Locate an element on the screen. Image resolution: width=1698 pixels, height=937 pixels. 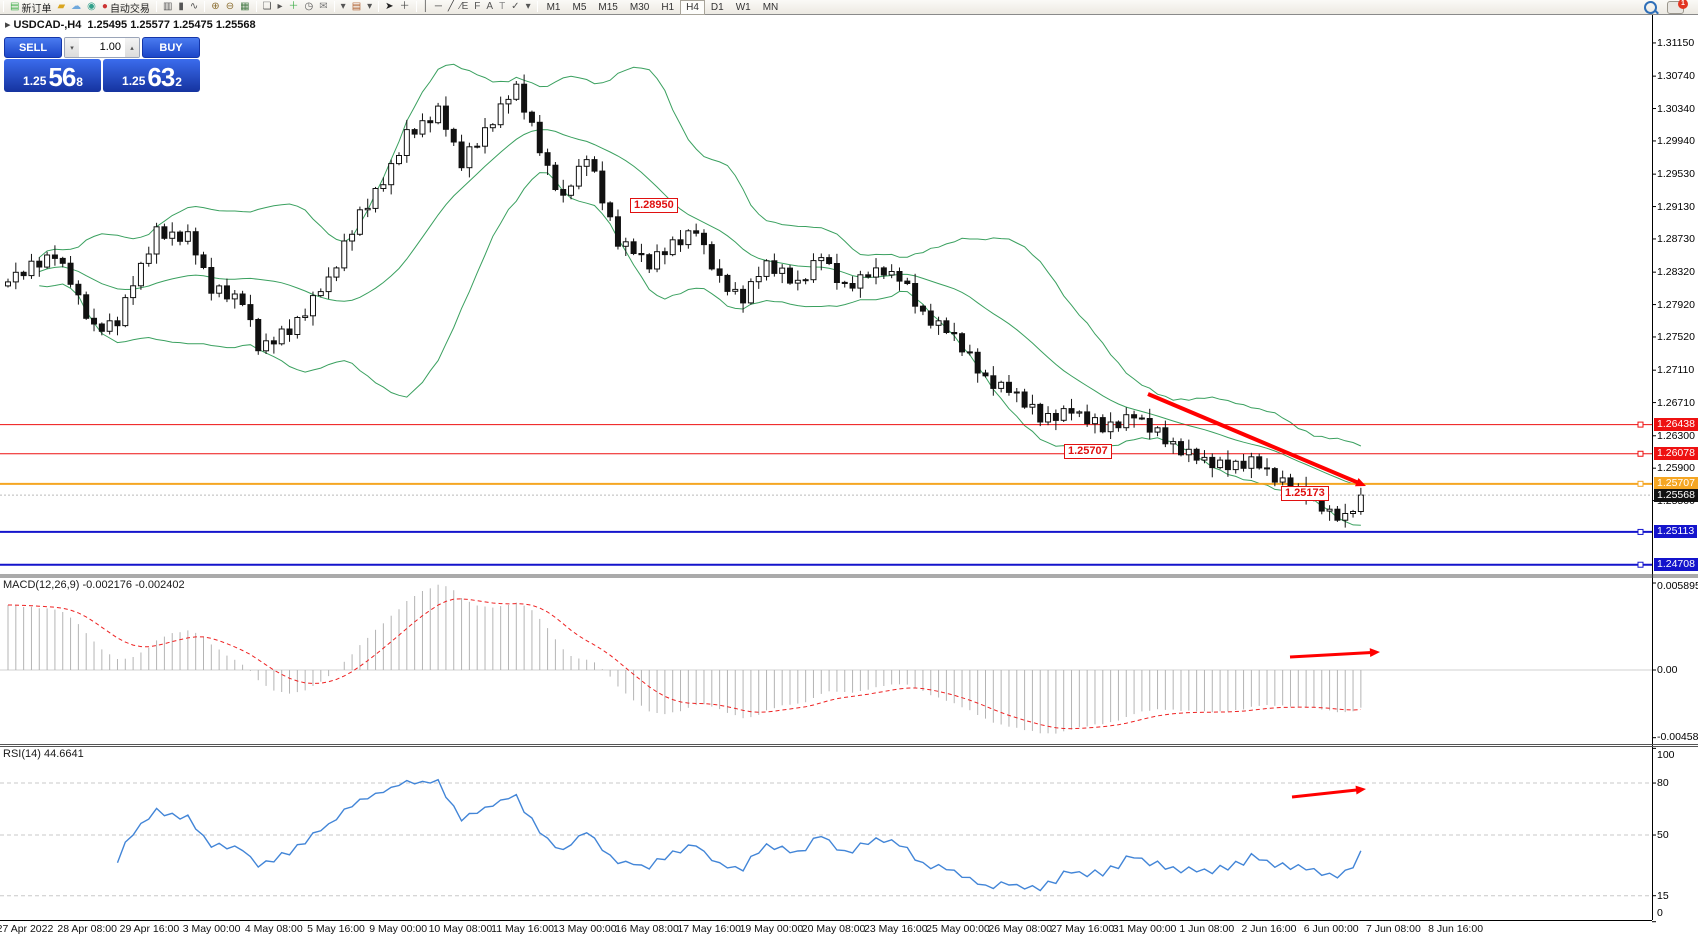
sell-button: SELL is located at coordinates (33, 47).